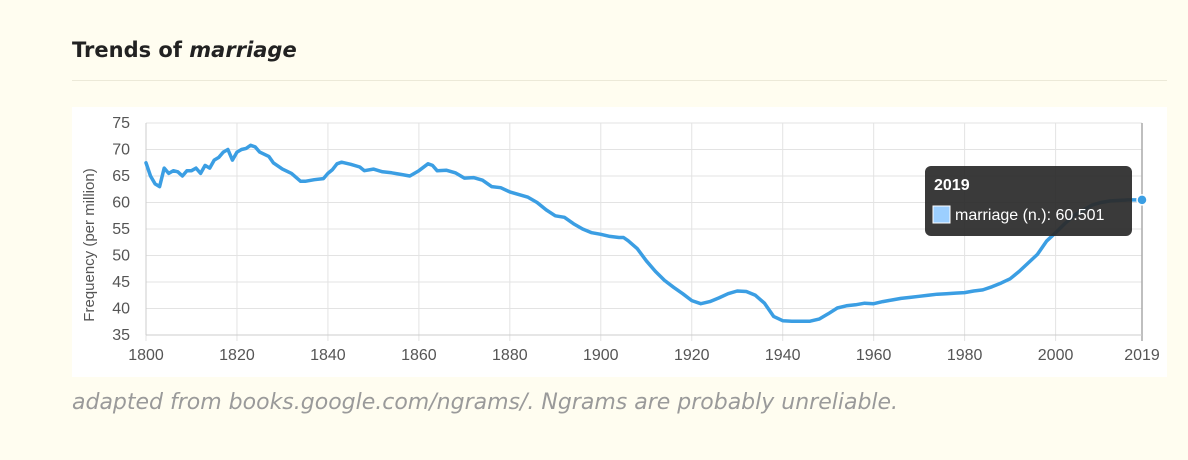  I want to click on x-tick-label: 1980, so click(965, 355).